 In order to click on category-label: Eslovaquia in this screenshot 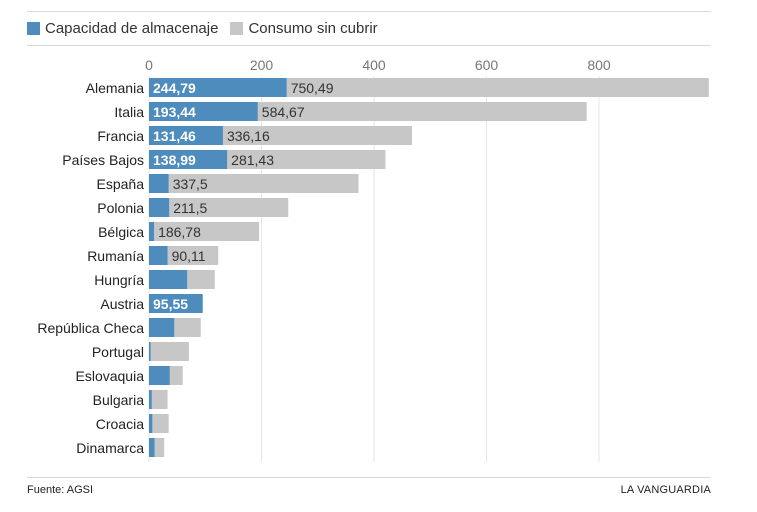, I will do `click(110, 376)`.